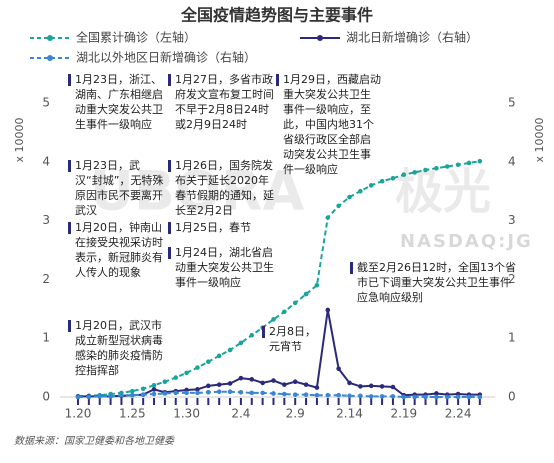  I want to click on annotation: 1月23日，浙江、湖南、广东相继启动重大突发公共卫生事件一级响应, so click(117, 102).